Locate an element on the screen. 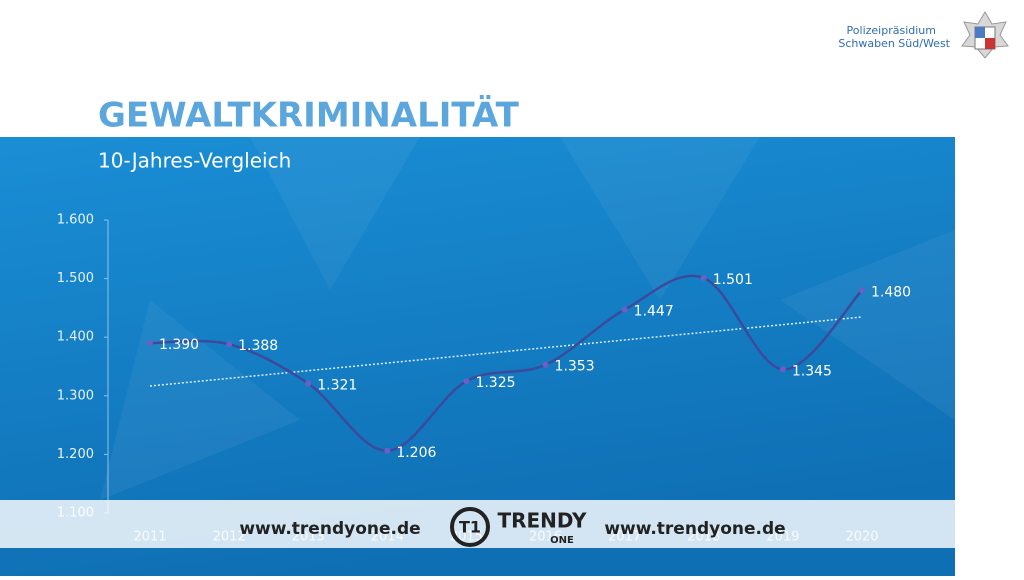 Image resolution: width=1024 pixels, height=580 pixels. police-logo is located at coordinates (985, 35).